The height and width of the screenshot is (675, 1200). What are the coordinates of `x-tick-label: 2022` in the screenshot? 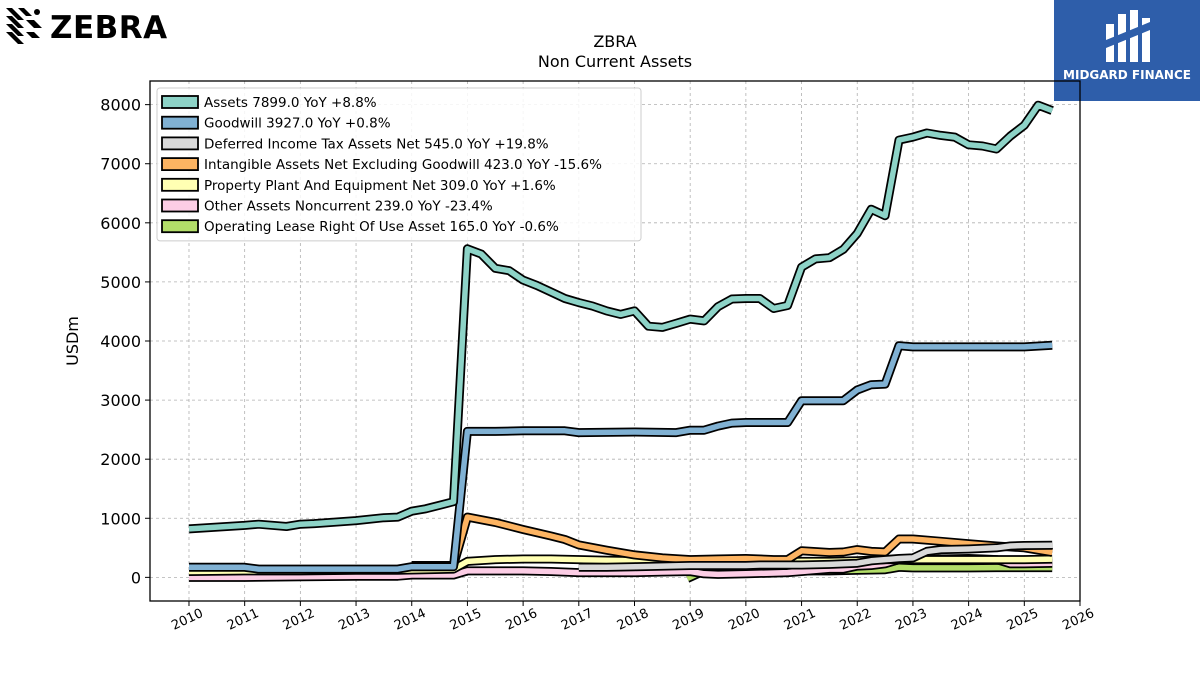 It's located at (856, 620).